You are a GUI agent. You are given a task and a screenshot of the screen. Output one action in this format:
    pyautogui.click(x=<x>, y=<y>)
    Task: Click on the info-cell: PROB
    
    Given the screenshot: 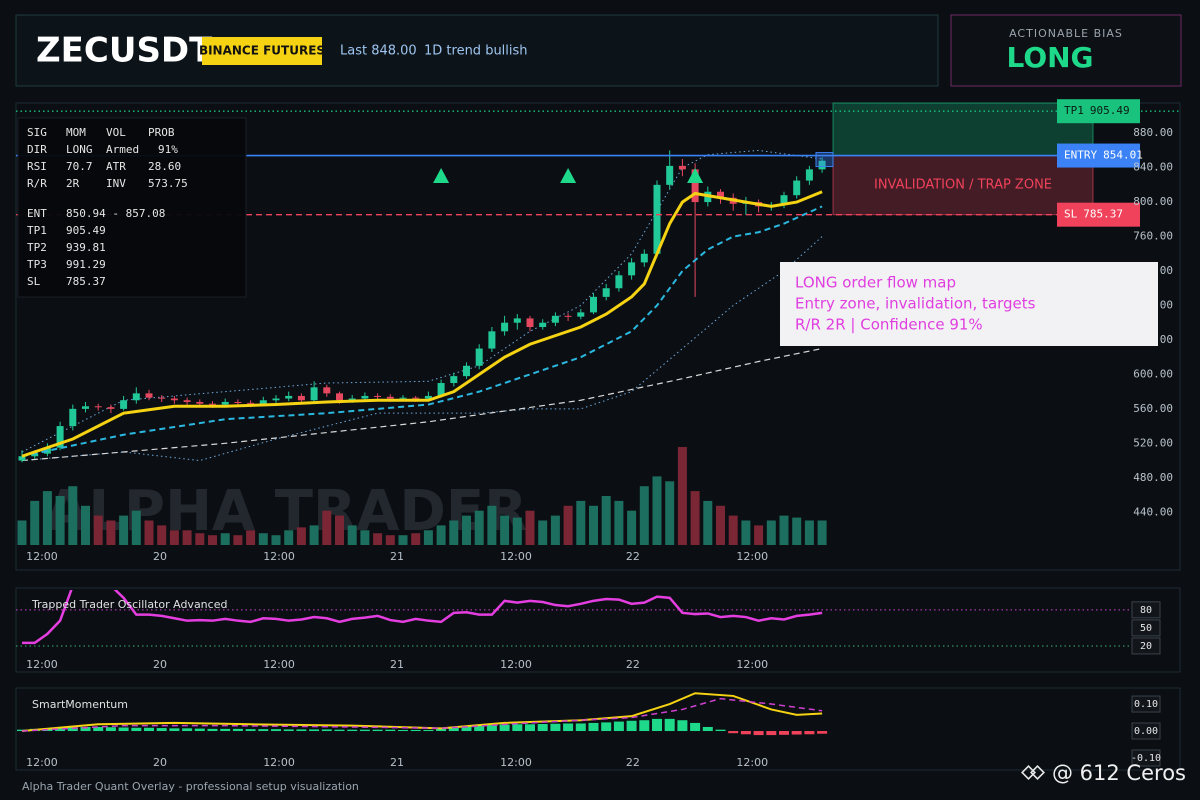 What is the action you would take?
    pyautogui.click(x=161, y=132)
    